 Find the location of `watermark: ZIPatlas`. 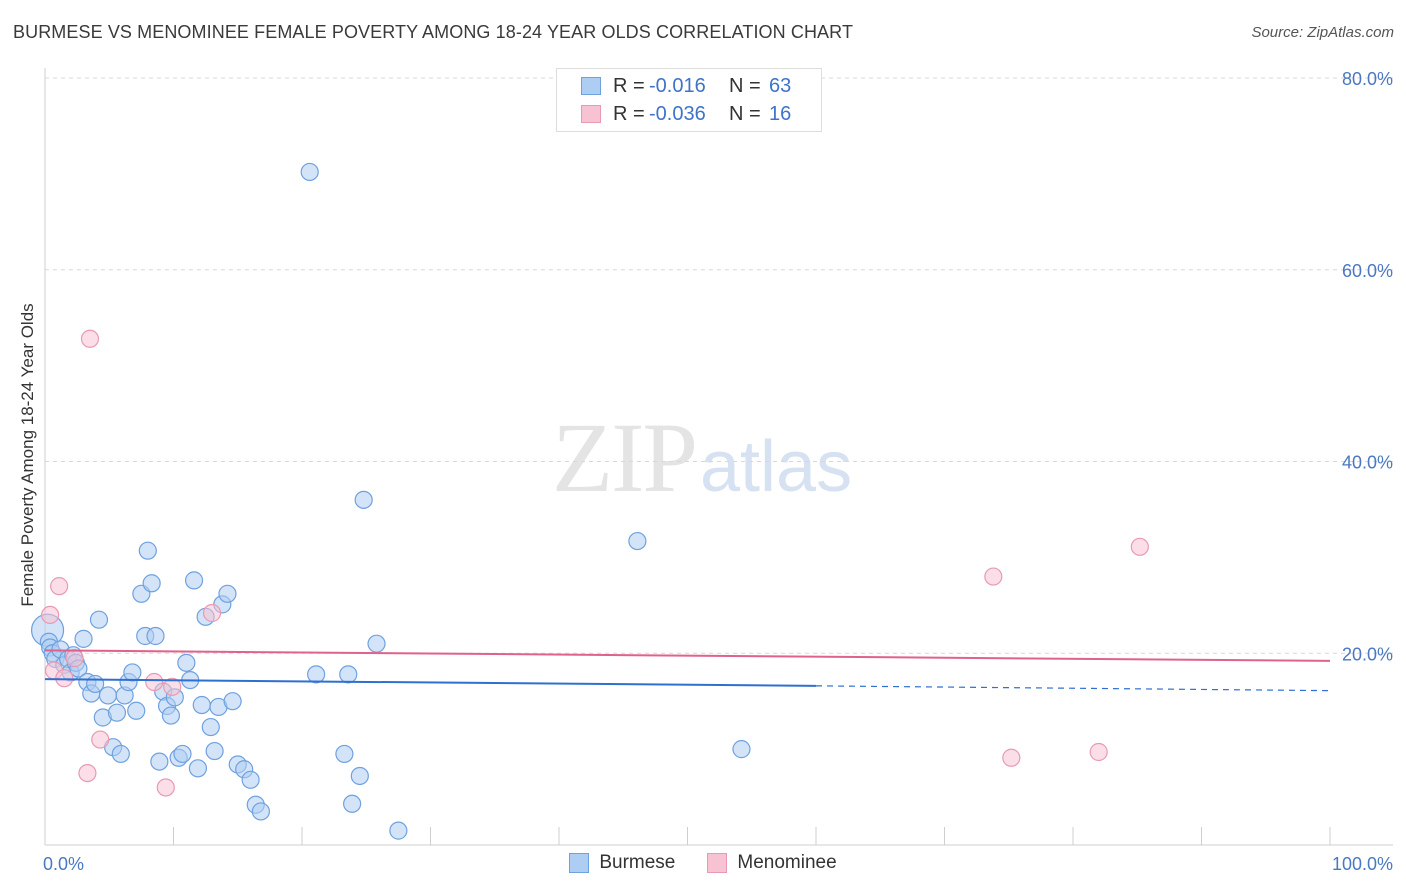

watermark: ZIPatlas is located at coordinates (702, 457).